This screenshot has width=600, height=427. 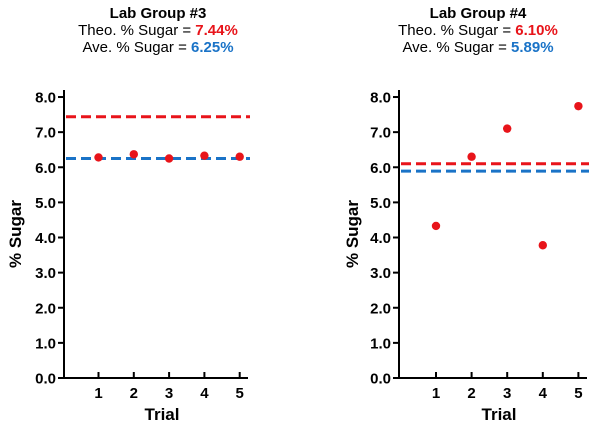 I want to click on chart-2-theo-line: Theo. % Sugar = 6.10%, so click(x=464, y=30).